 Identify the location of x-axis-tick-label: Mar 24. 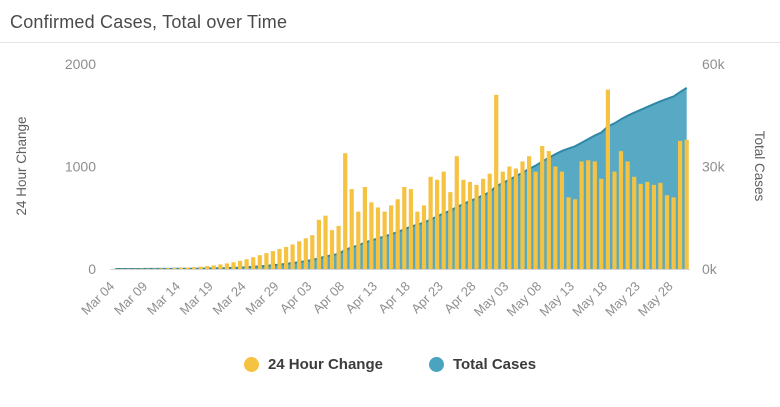
(229, 298).